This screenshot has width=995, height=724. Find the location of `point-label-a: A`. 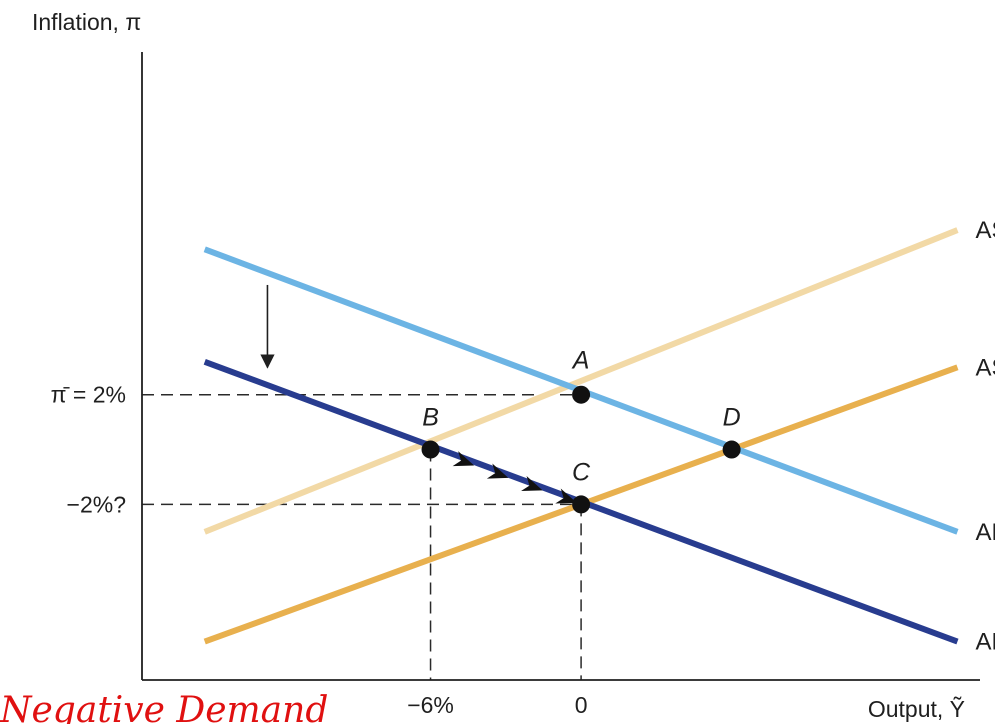

point-label-a: A is located at coordinates (580, 361).